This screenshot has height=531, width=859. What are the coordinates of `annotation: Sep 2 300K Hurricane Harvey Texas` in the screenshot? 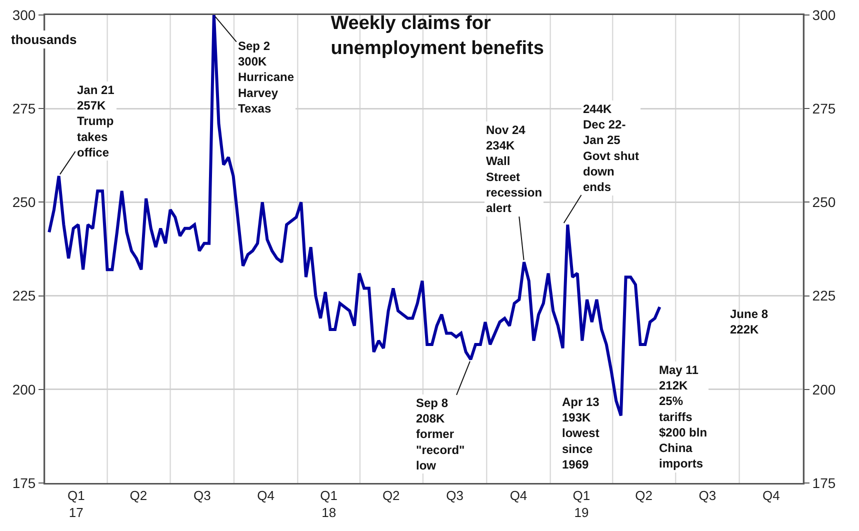 It's located at (266, 77).